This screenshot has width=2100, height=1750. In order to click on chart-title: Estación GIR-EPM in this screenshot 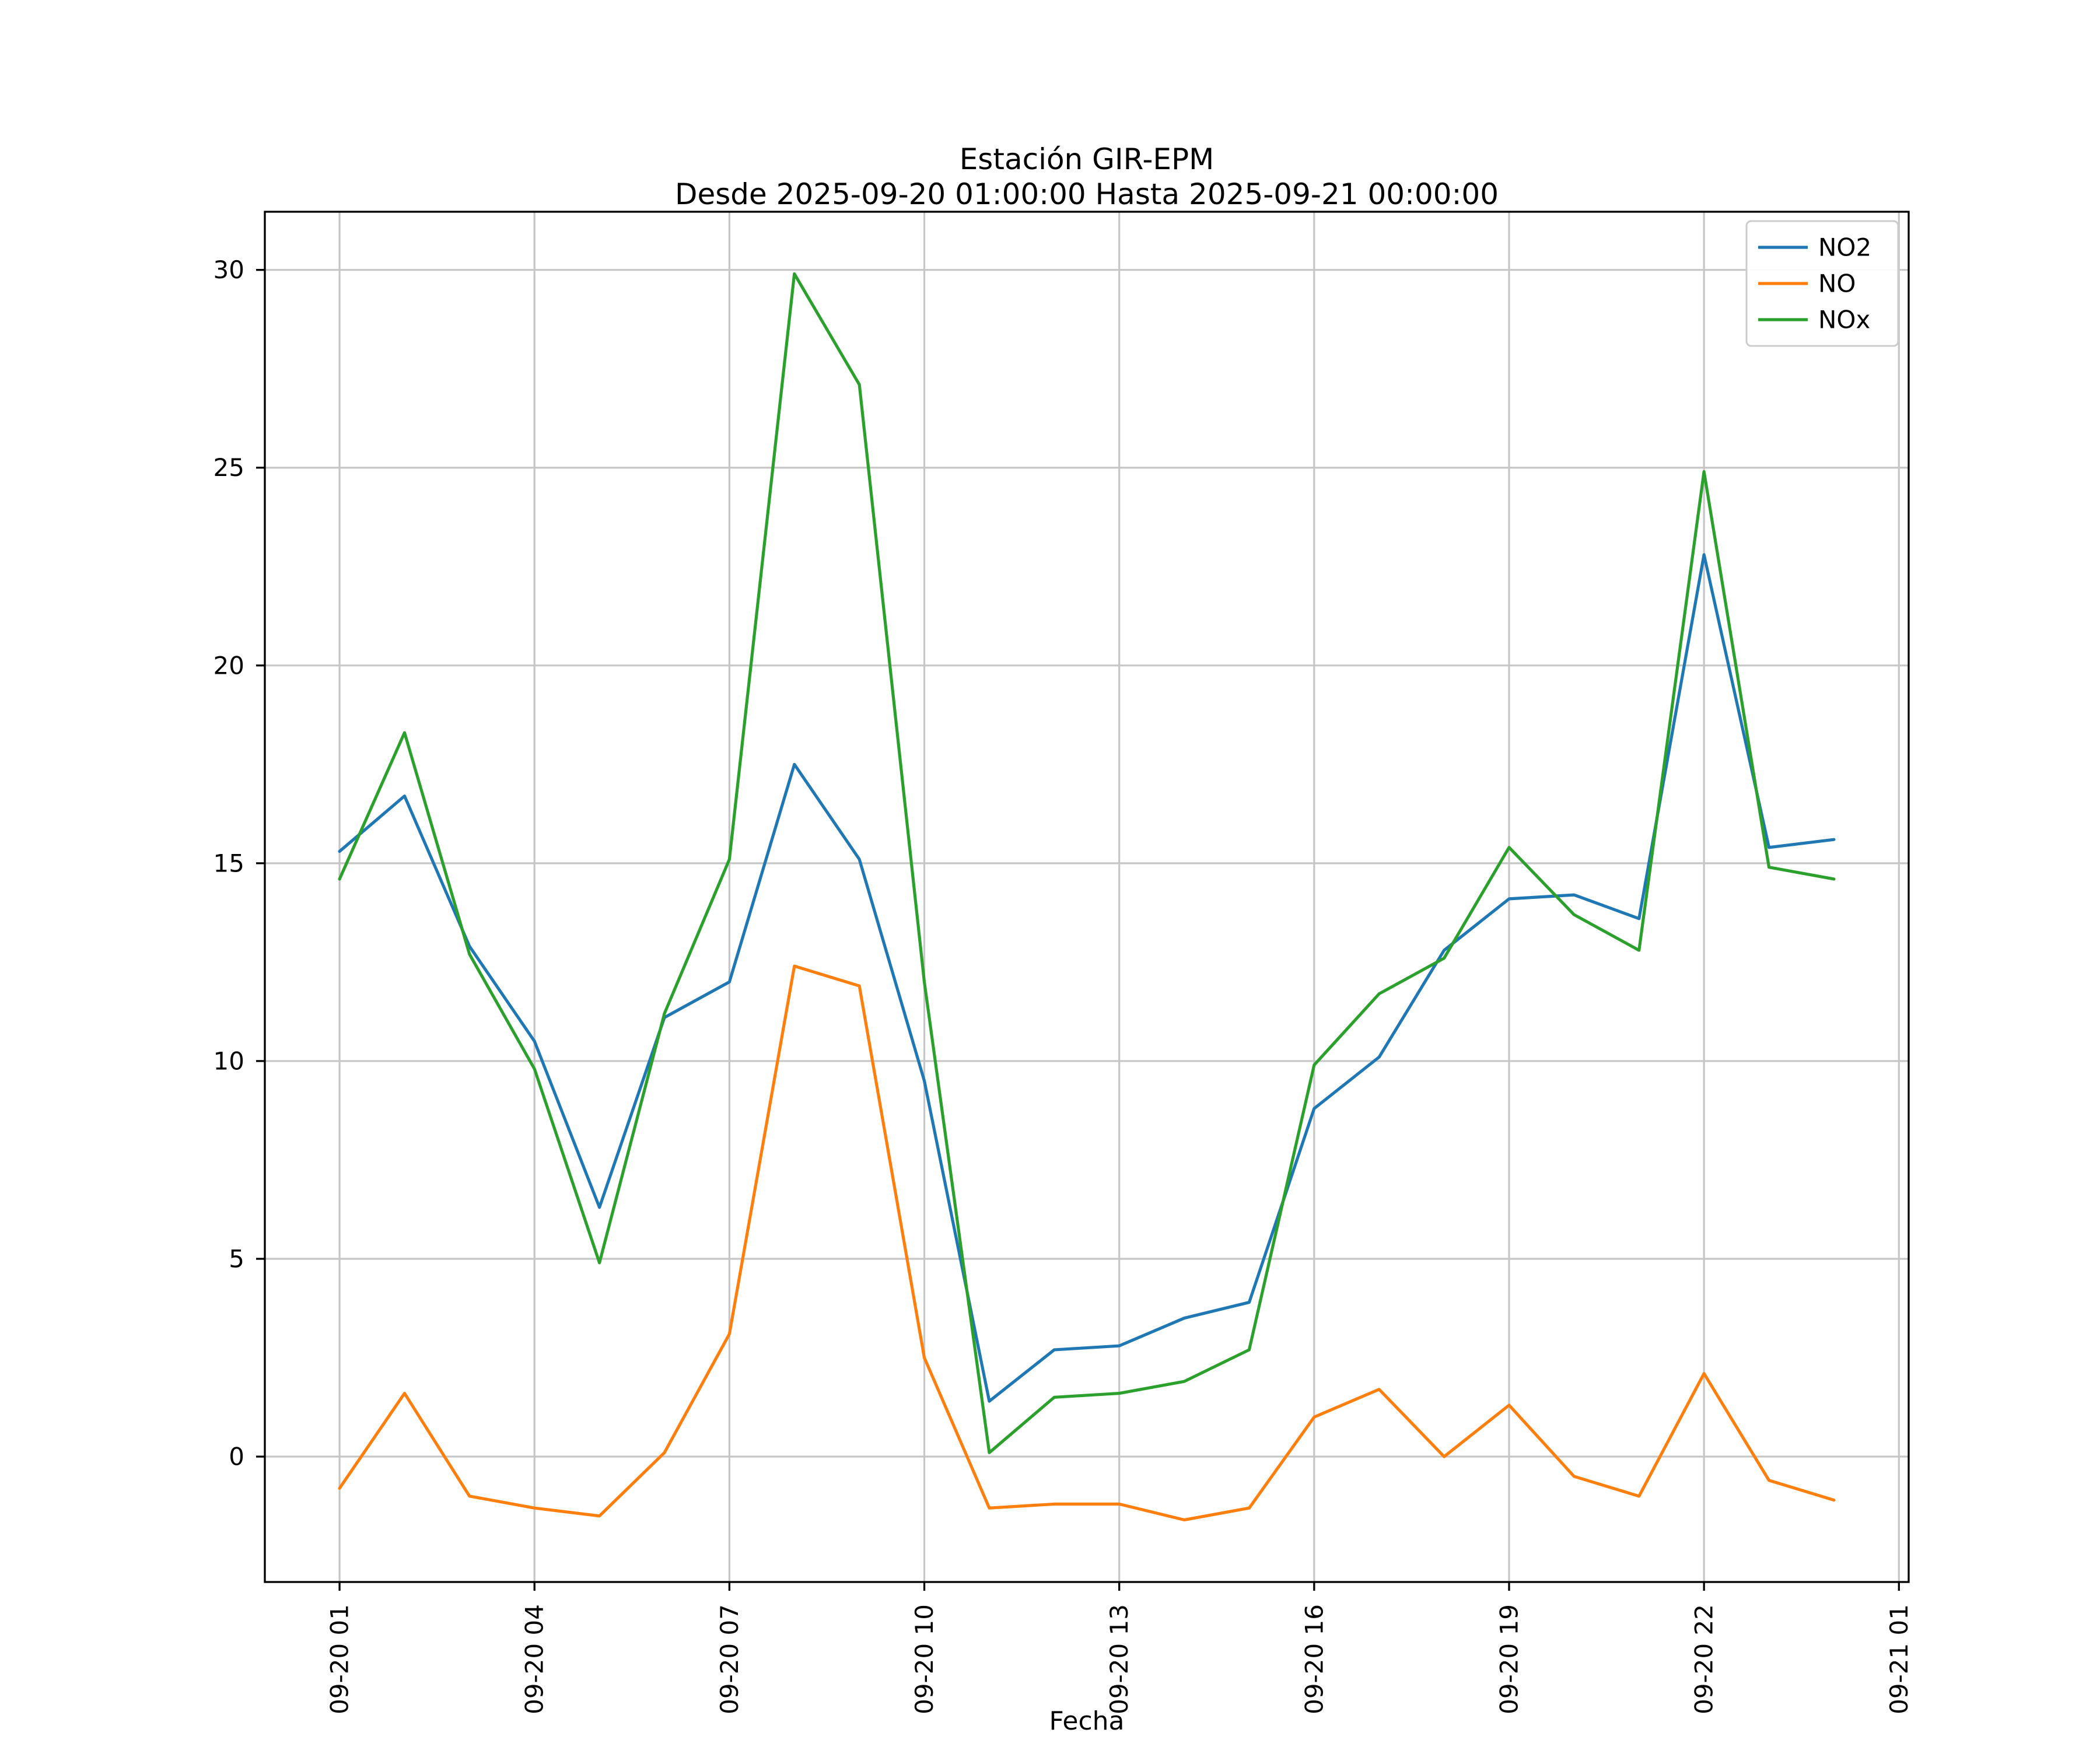, I will do `click(1087, 159)`.